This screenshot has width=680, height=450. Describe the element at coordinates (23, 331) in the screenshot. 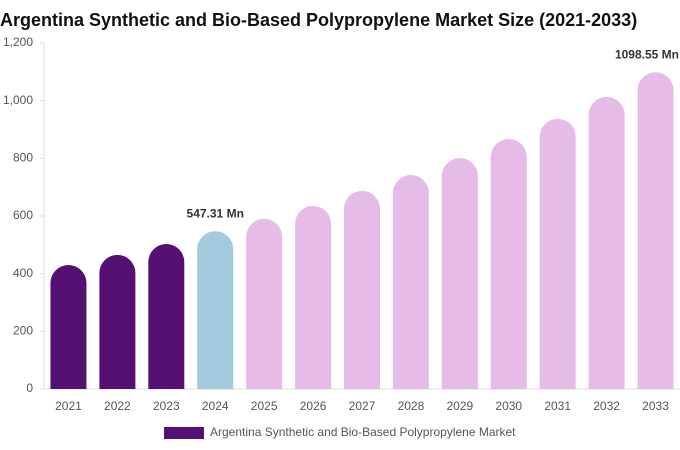

I see `y-tick-label: 200` at that location.